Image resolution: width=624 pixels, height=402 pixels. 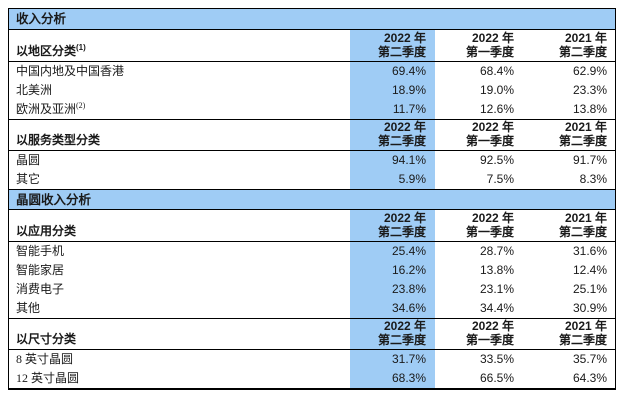 What do you see at coordinates (392, 378) in the screenshot?
I see `value-2022-q2: 68.3%` at bounding box center [392, 378].